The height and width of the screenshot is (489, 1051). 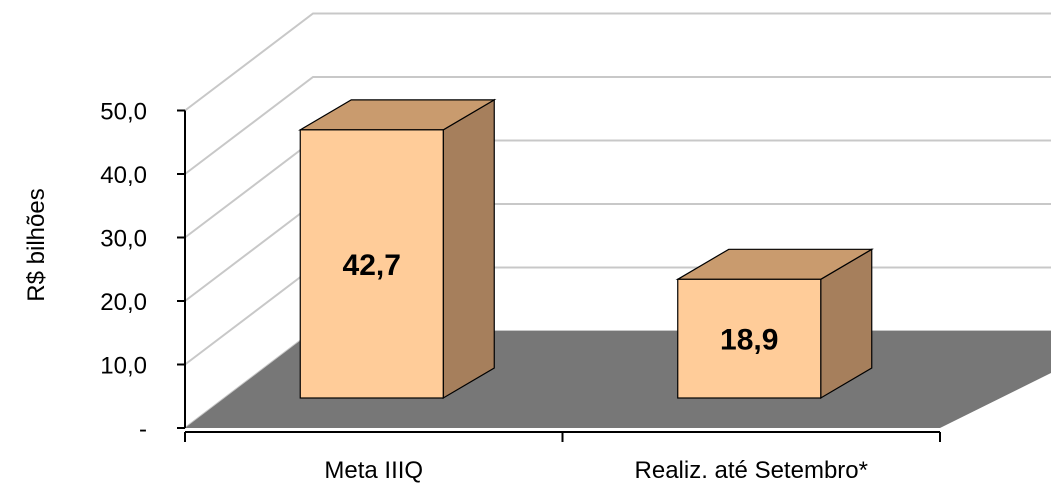 I want to click on bar-data-label: 18,9, so click(x=749, y=340).